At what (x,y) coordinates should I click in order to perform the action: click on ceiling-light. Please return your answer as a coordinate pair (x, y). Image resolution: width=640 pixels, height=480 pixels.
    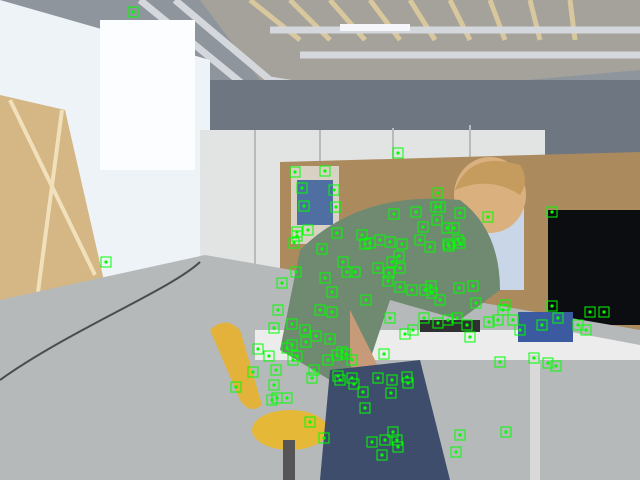
    Looking at the image, I should click on (375, 27).